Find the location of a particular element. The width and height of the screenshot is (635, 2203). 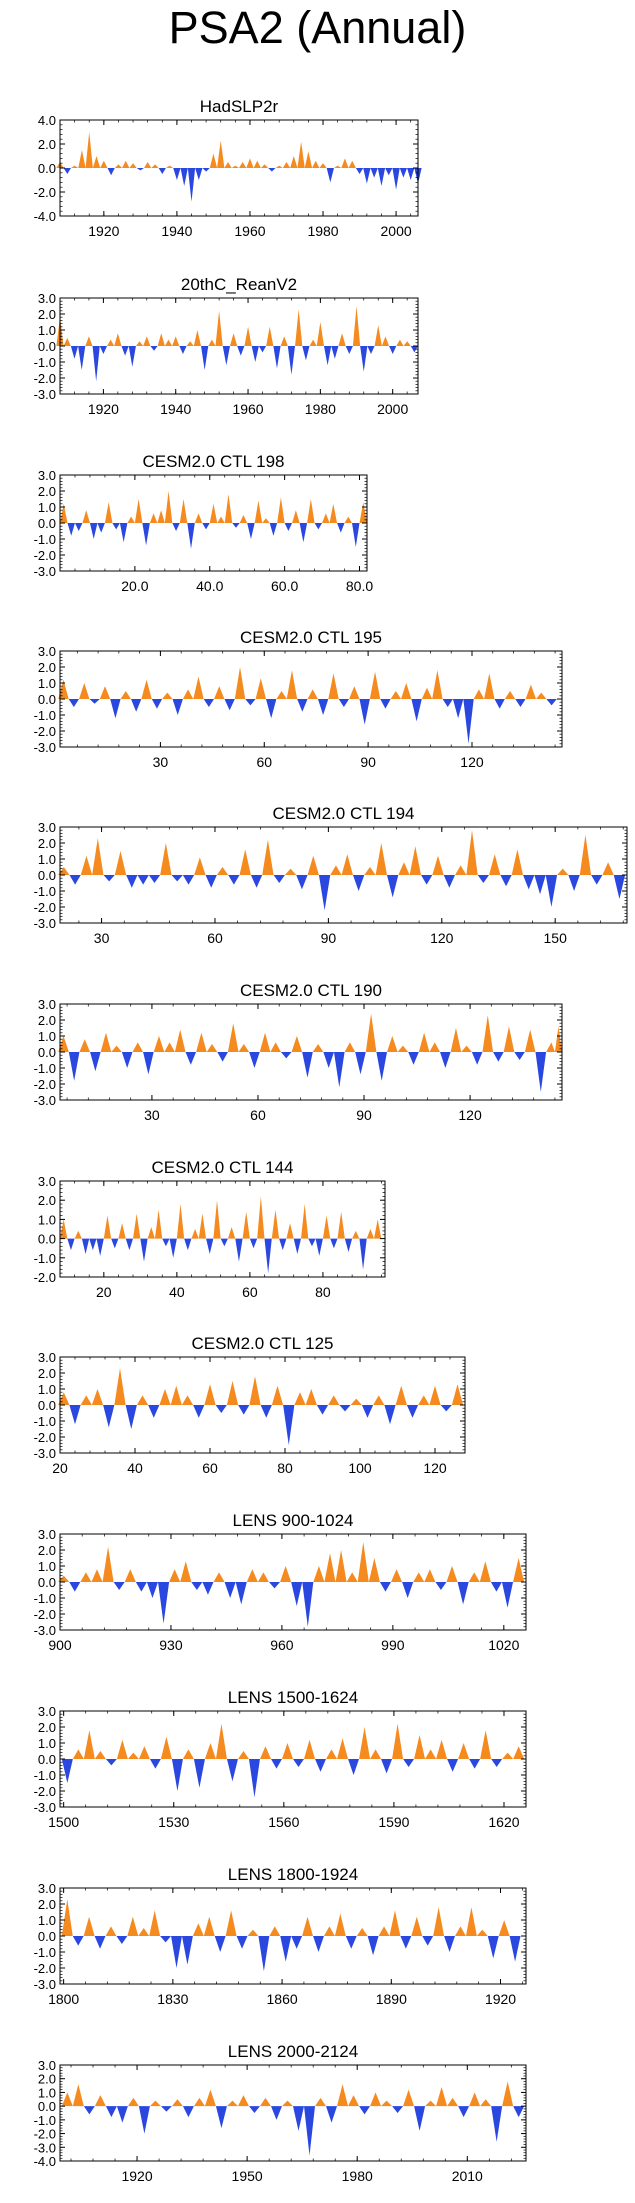

y-tick-label: -4.0 is located at coordinates (45, 2161).